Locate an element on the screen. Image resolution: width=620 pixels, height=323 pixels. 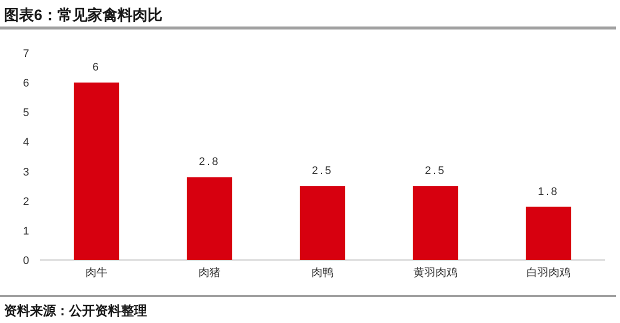
y-tick-label: 2 is located at coordinates (26, 202).